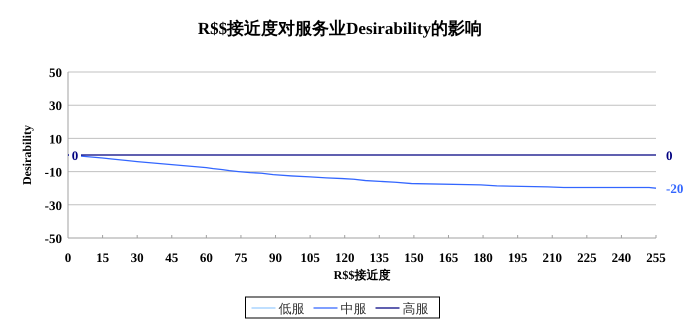 The width and height of the screenshot is (685, 328). I want to click on legend-label: 低服, so click(291, 309).